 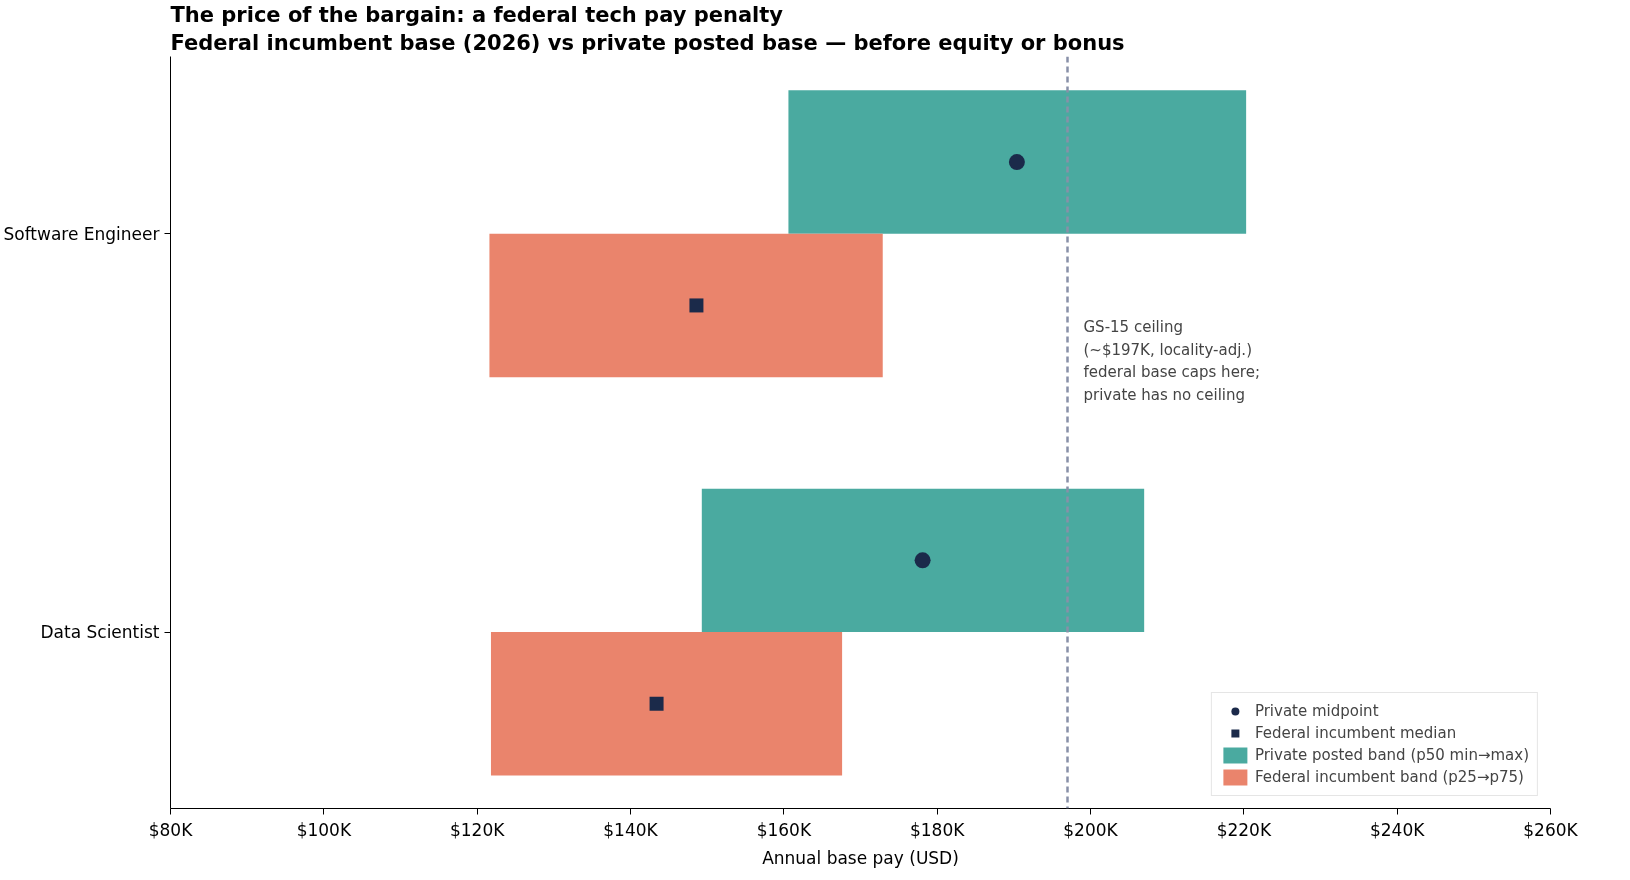 What do you see at coordinates (647, 42) in the screenshot?
I see `chart-subtitle: Federal incumbent base (2026) vs private posted base — before equity or bonus` at bounding box center [647, 42].